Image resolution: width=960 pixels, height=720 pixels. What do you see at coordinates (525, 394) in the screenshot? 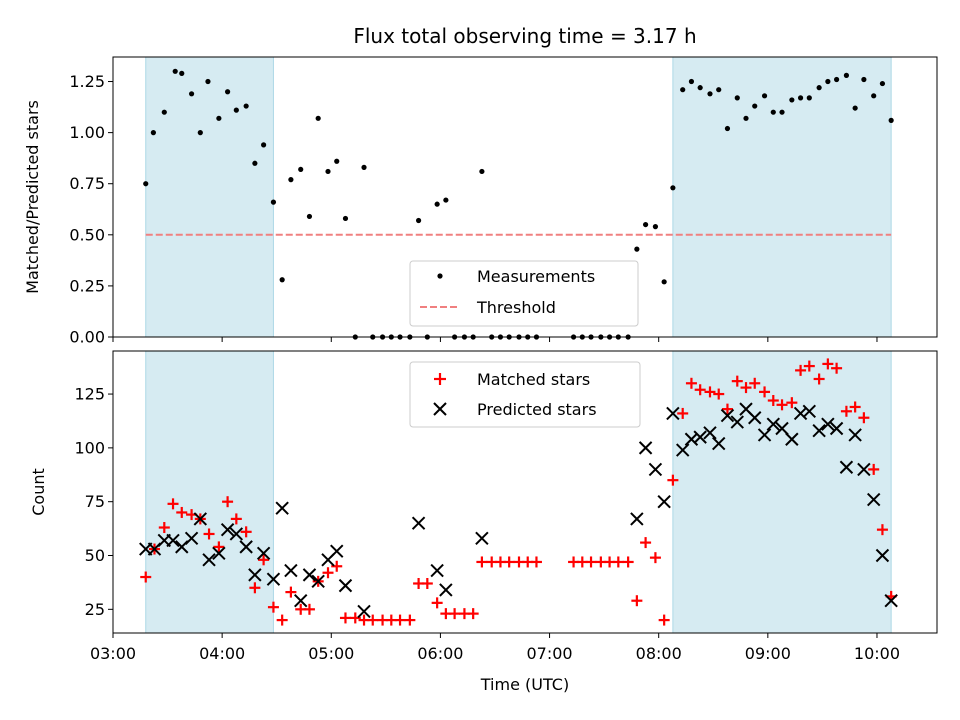
I see `bottom-legend: Matched stars Predicted stars` at bounding box center [525, 394].